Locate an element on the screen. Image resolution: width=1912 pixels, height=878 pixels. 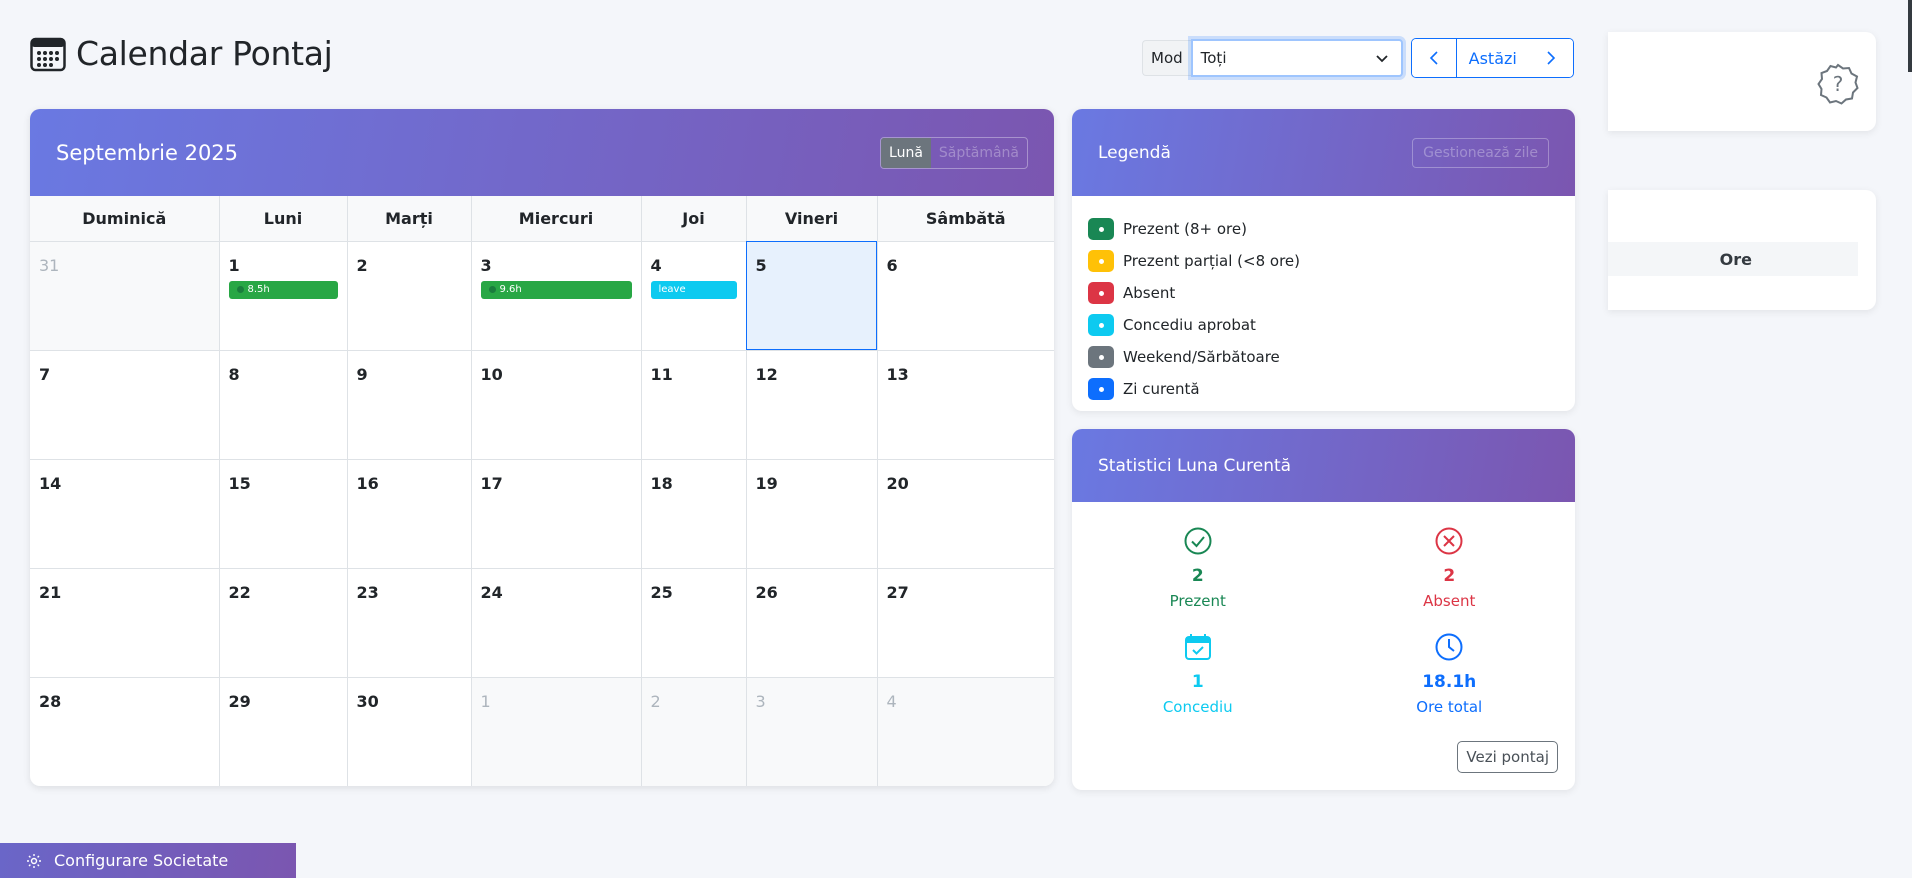
day-number: 28 is located at coordinates (50, 701).